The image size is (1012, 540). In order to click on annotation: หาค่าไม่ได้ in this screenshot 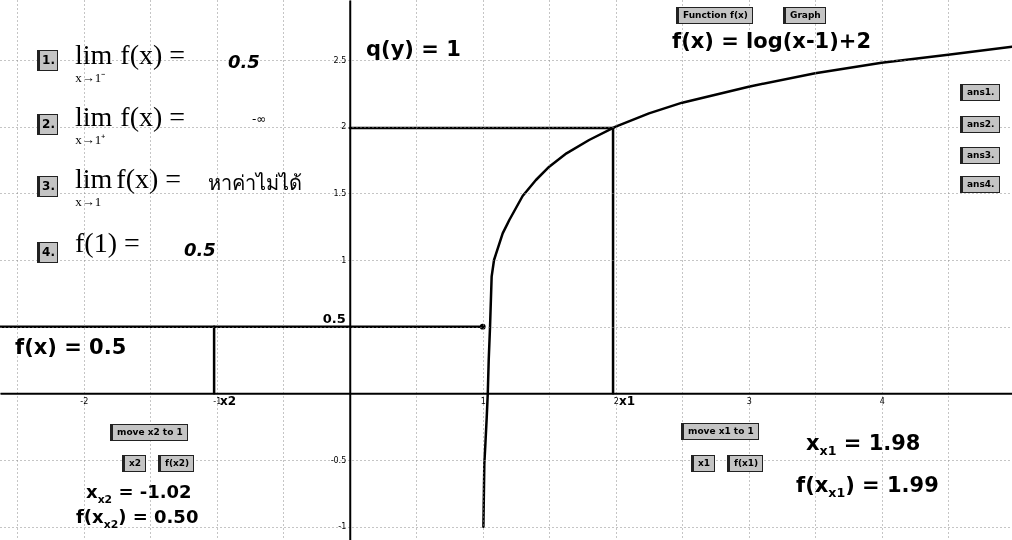, I will do `click(255, 183)`.